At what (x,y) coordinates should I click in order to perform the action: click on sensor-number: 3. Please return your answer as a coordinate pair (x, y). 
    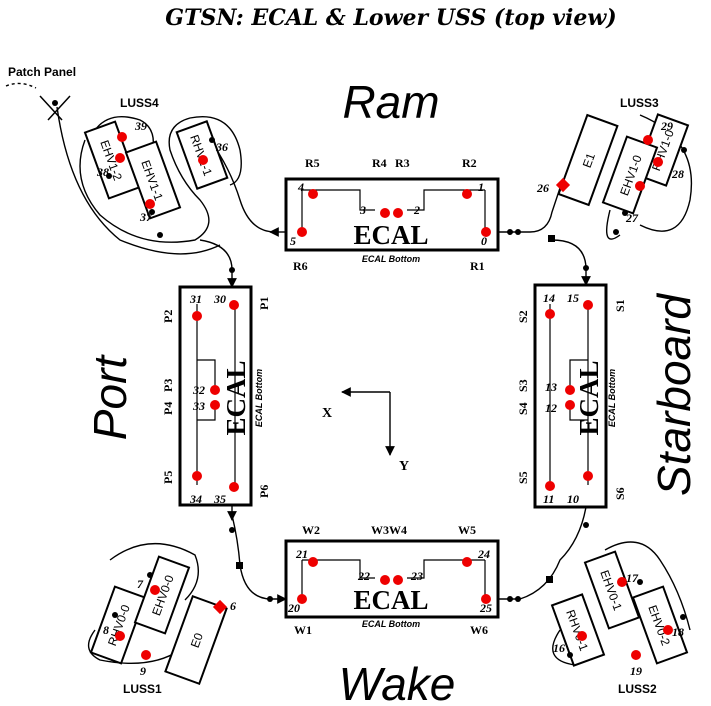
    Looking at the image, I should click on (362, 210).